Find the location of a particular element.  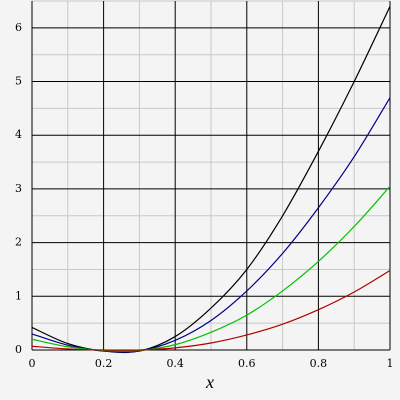

y-tick-label: 1 is located at coordinates (18, 295).